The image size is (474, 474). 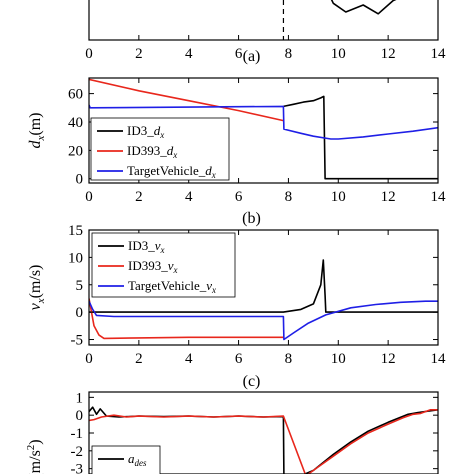 What do you see at coordinates (77, 341) in the screenshot?
I see `y-tick-label: -5` at bounding box center [77, 341].